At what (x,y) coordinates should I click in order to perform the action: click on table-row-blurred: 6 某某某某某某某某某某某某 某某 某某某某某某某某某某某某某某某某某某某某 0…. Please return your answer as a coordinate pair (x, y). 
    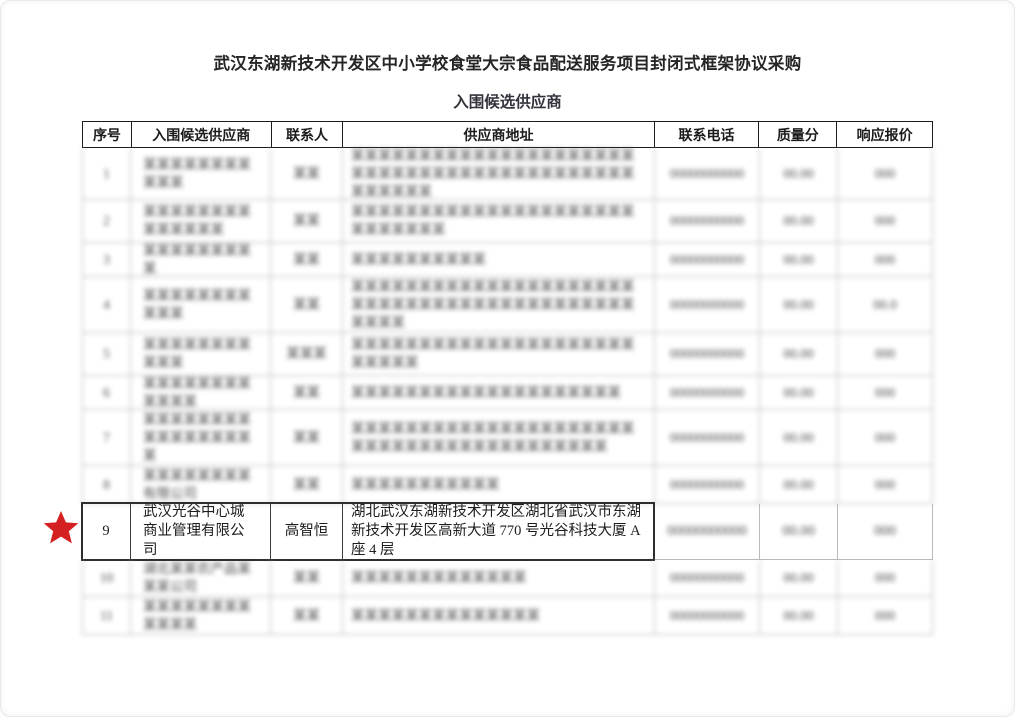
    Looking at the image, I should click on (507, 393).